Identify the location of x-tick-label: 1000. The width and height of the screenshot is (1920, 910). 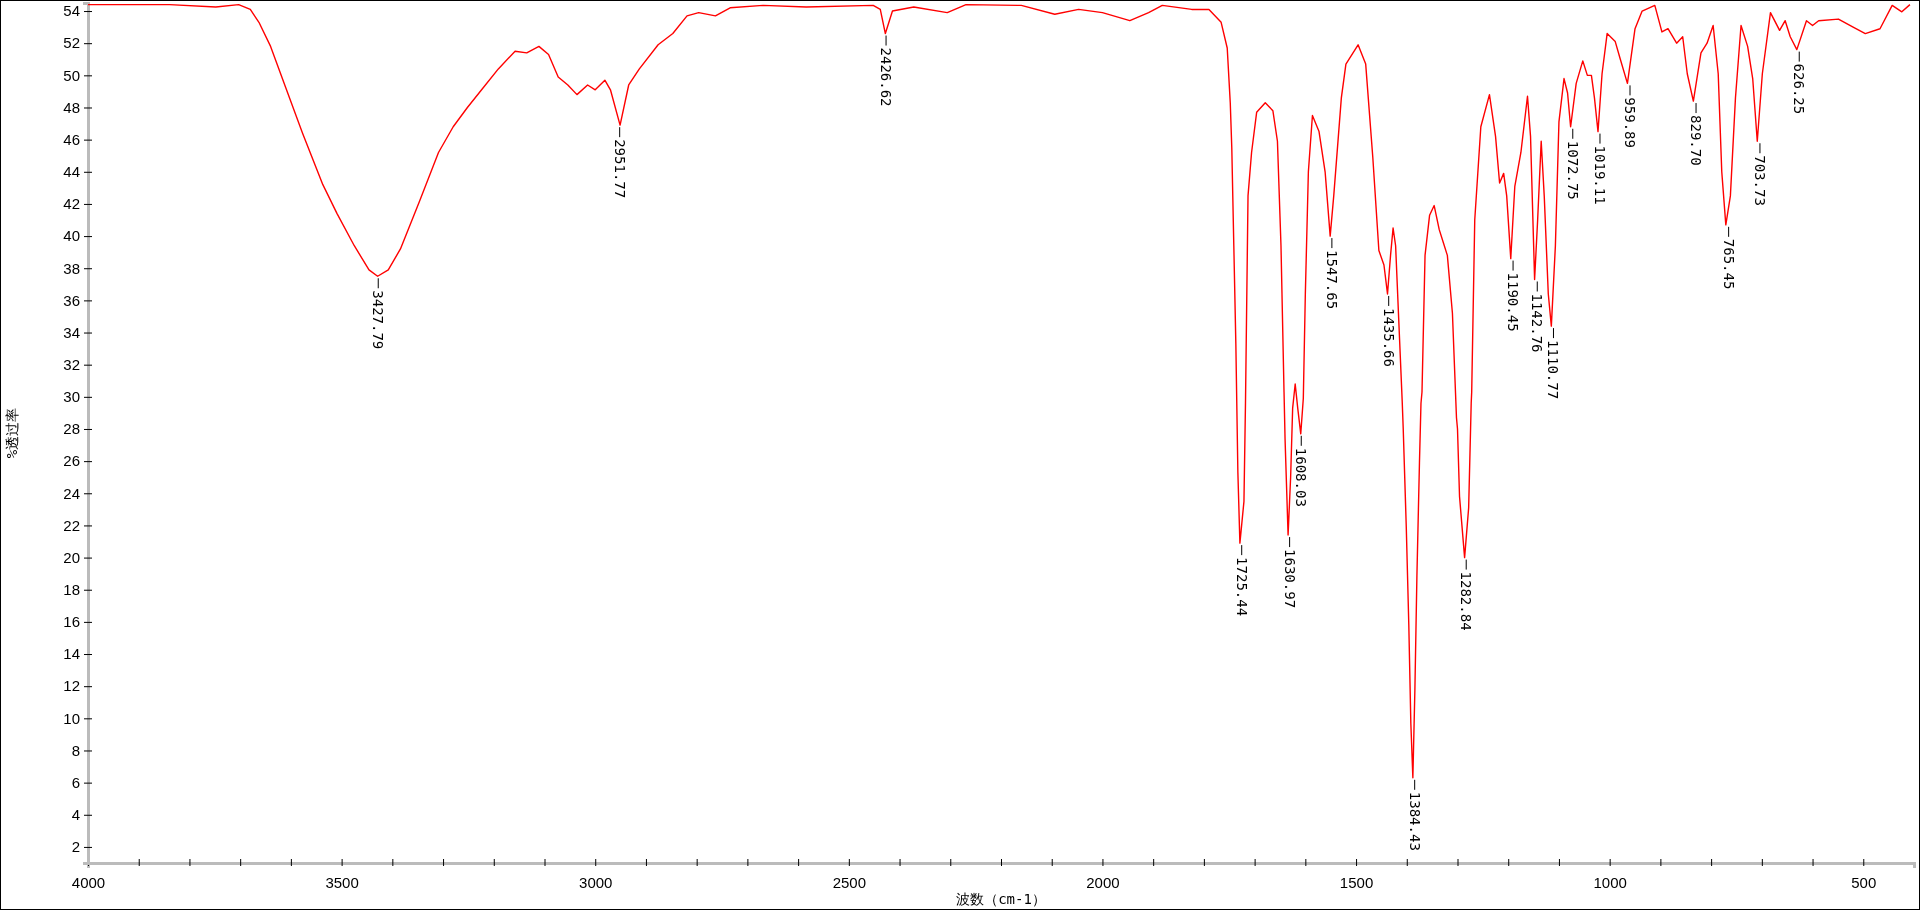
(1610, 882).